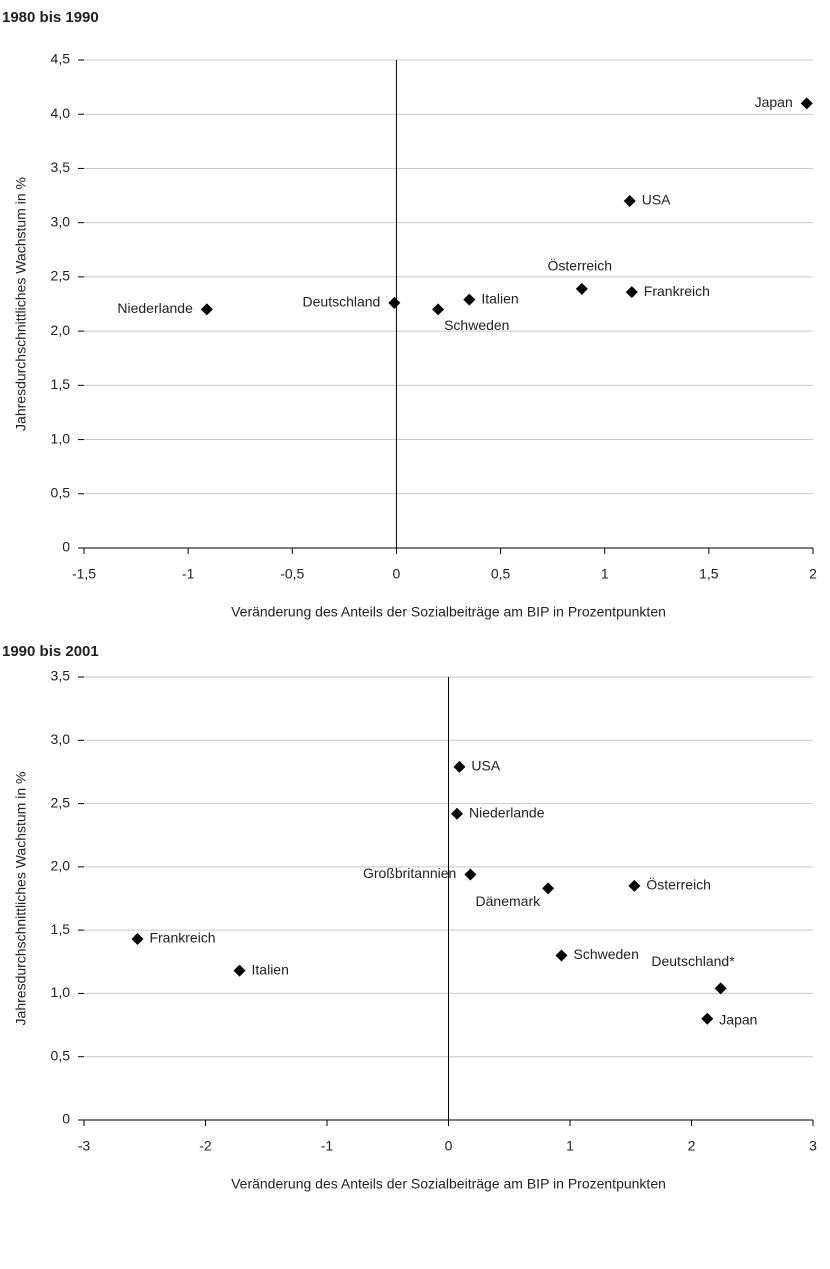 The width and height of the screenshot is (830, 1269). What do you see at coordinates (84, 574) in the screenshot?
I see `x-tick-label: -1,5` at bounding box center [84, 574].